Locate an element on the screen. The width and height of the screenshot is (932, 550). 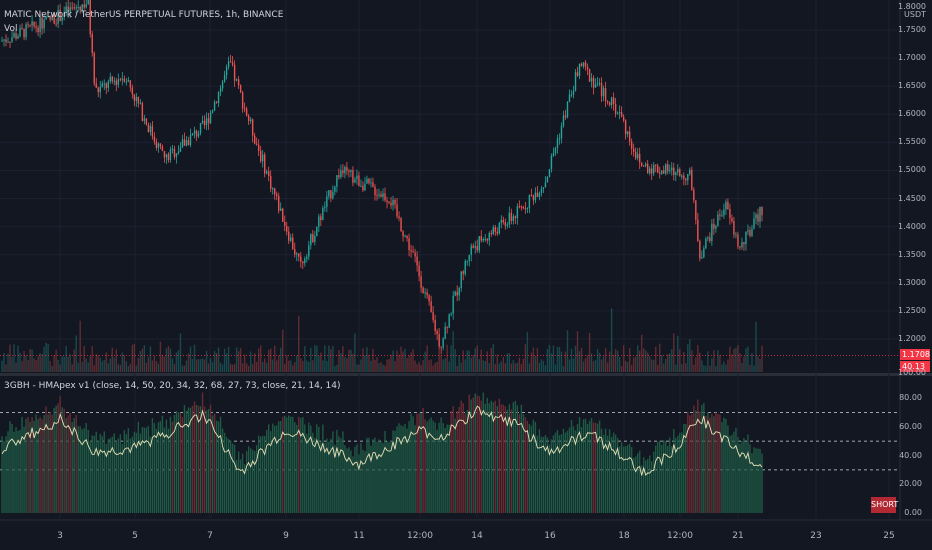
price-axis-currency: USDT is located at coordinates (915, 14).